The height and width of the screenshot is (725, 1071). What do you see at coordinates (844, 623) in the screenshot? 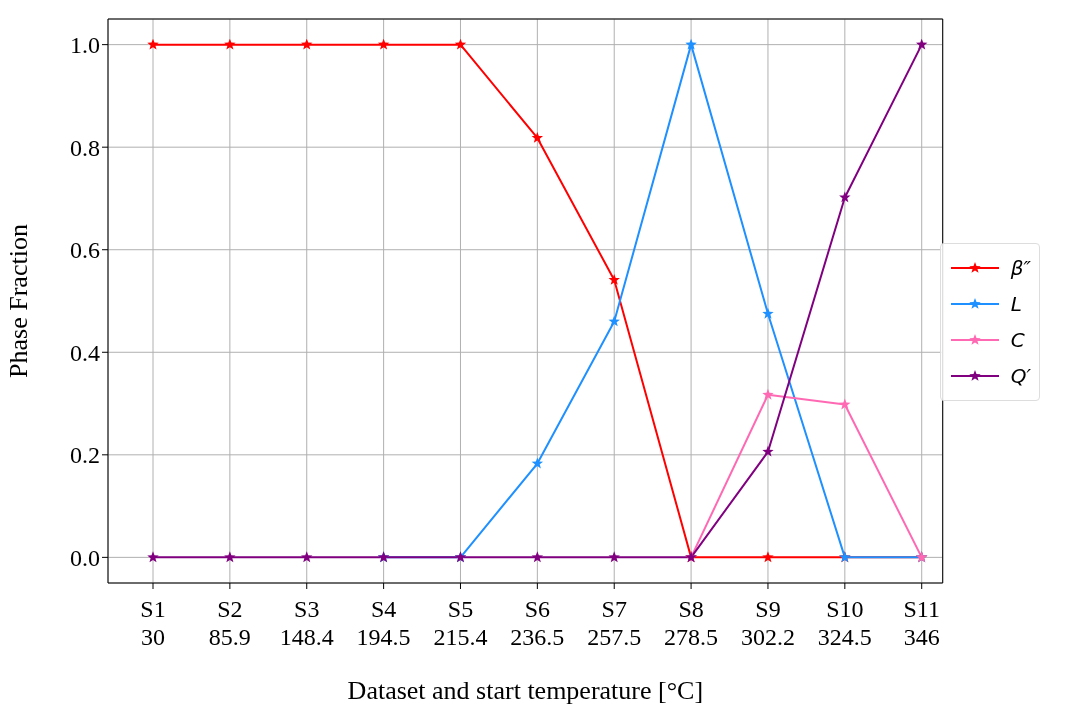
I see `x-tick-label: S10 324.5` at bounding box center [844, 623].